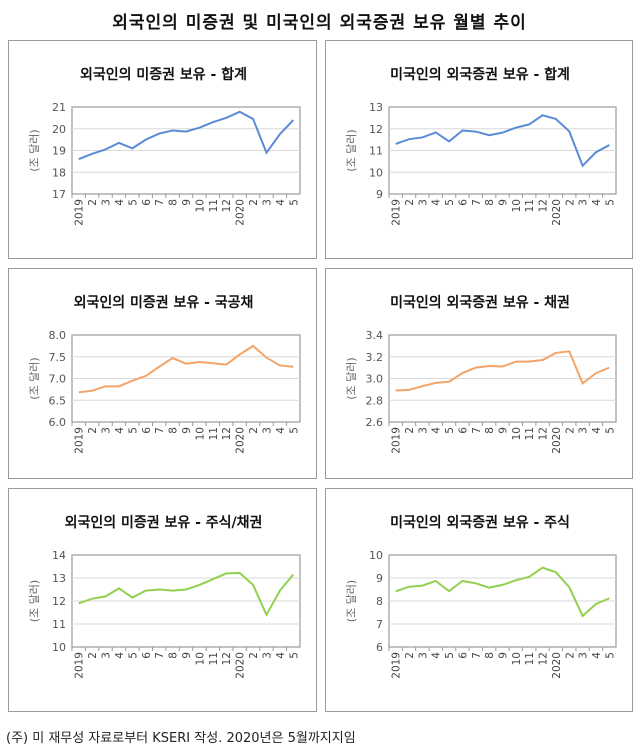 The width and height of the screenshot is (639, 755). Describe the element at coordinates (379, 624) in the screenshot. I see `y-tick-label: 7` at that location.